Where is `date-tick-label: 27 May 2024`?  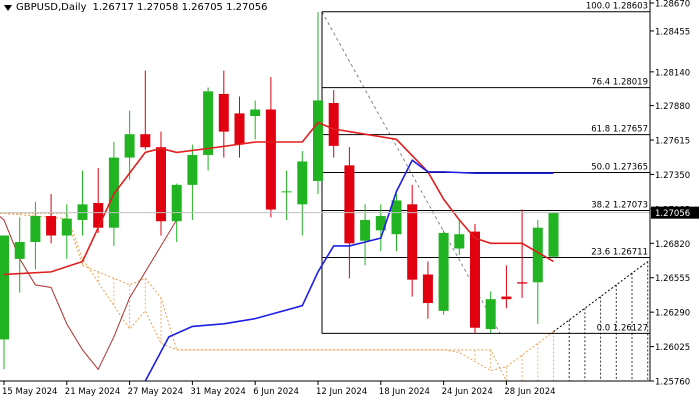
date-tick-label: 27 May 2024 is located at coordinates (155, 392).